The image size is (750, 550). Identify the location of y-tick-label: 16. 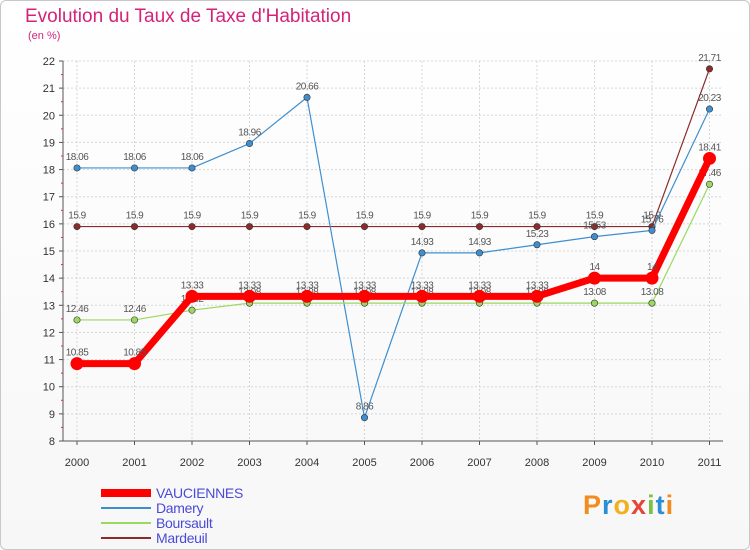
(49, 225).